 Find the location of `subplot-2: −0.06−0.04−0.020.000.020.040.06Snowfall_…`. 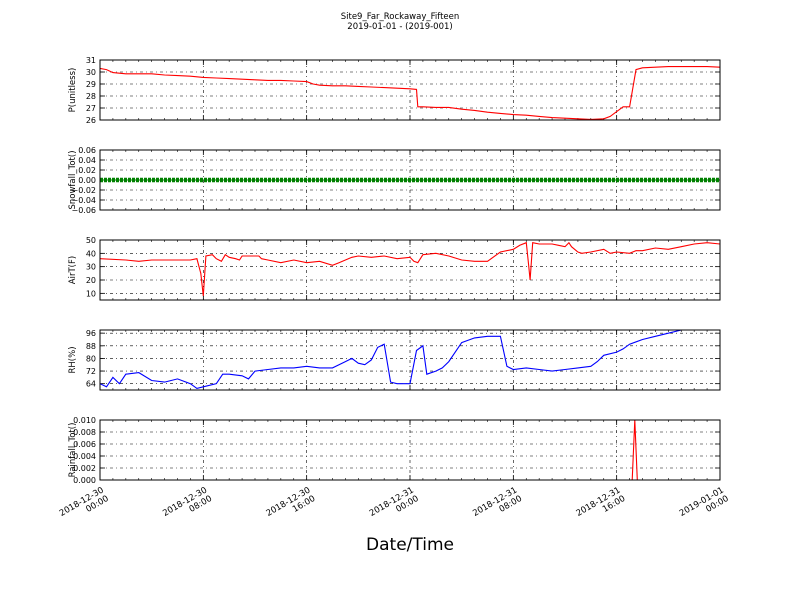

subplot-2: −0.06−0.04−0.020.000.020.040.06Snowfall_… is located at coordinates (394, 180).